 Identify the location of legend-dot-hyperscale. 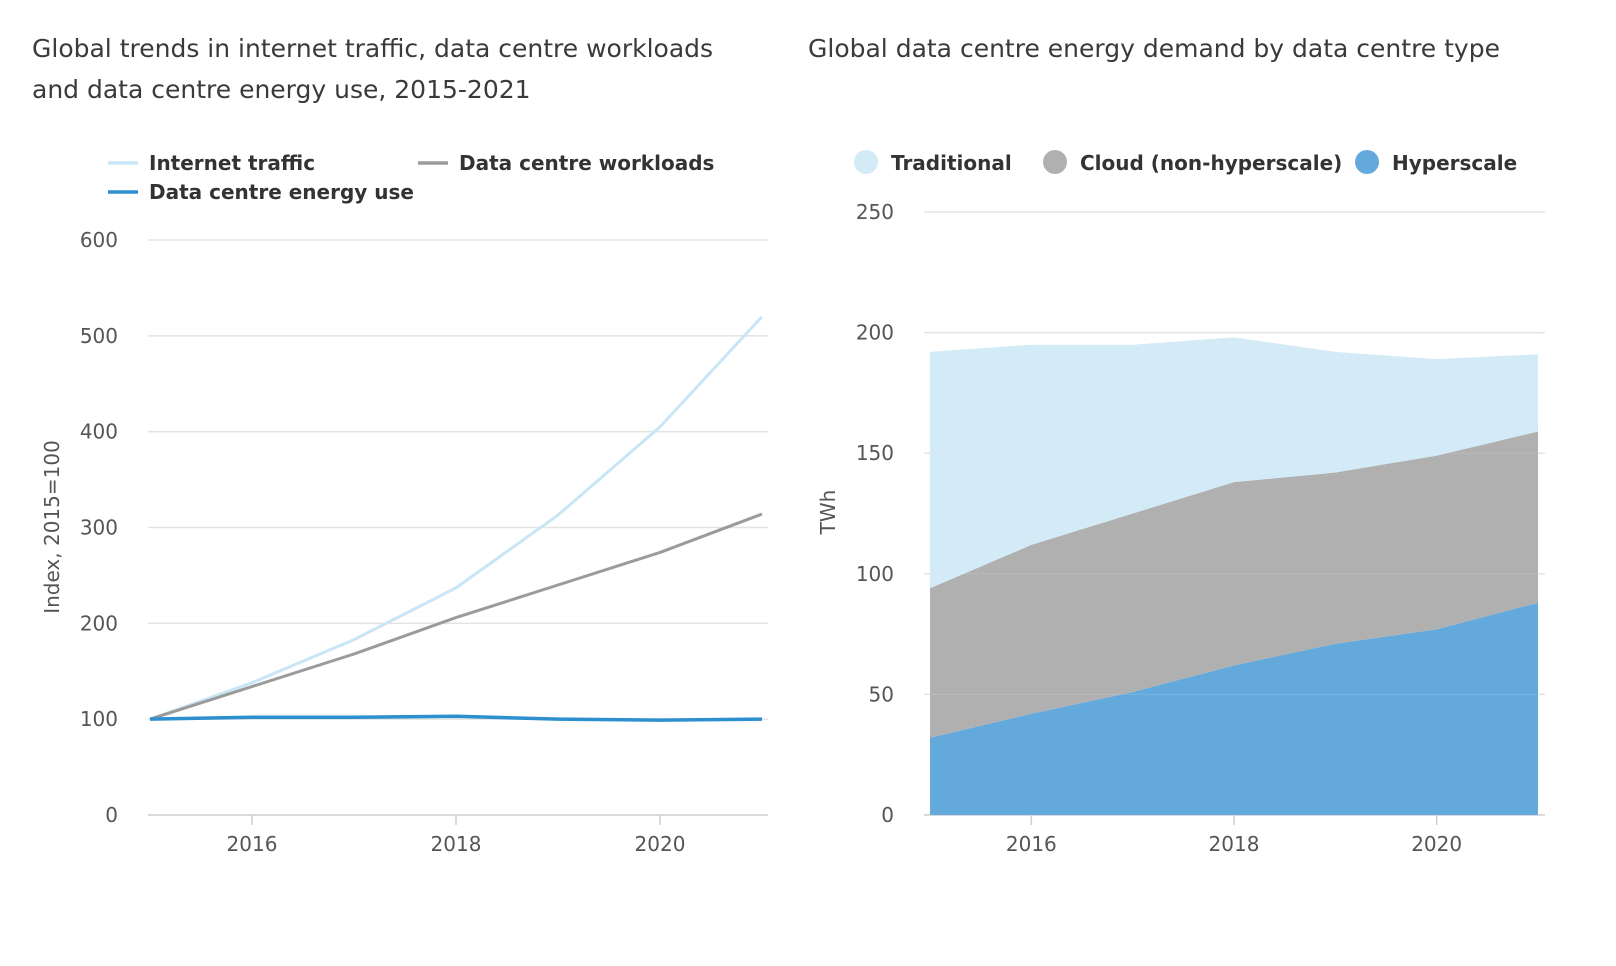
(1367, 162).